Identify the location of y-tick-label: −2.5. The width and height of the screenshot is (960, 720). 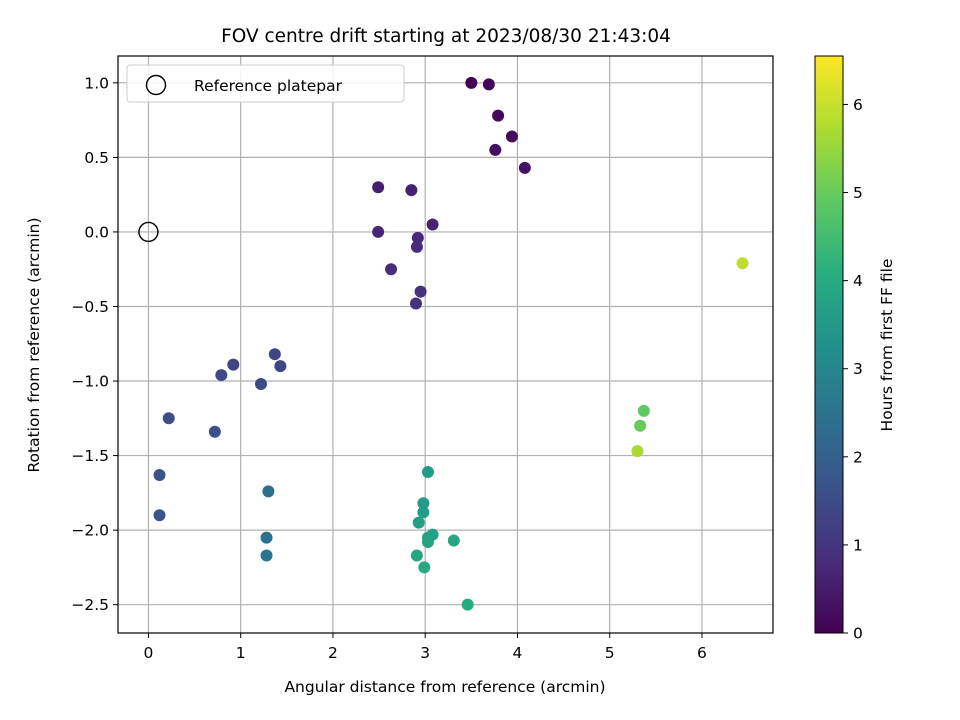
(90, 605).